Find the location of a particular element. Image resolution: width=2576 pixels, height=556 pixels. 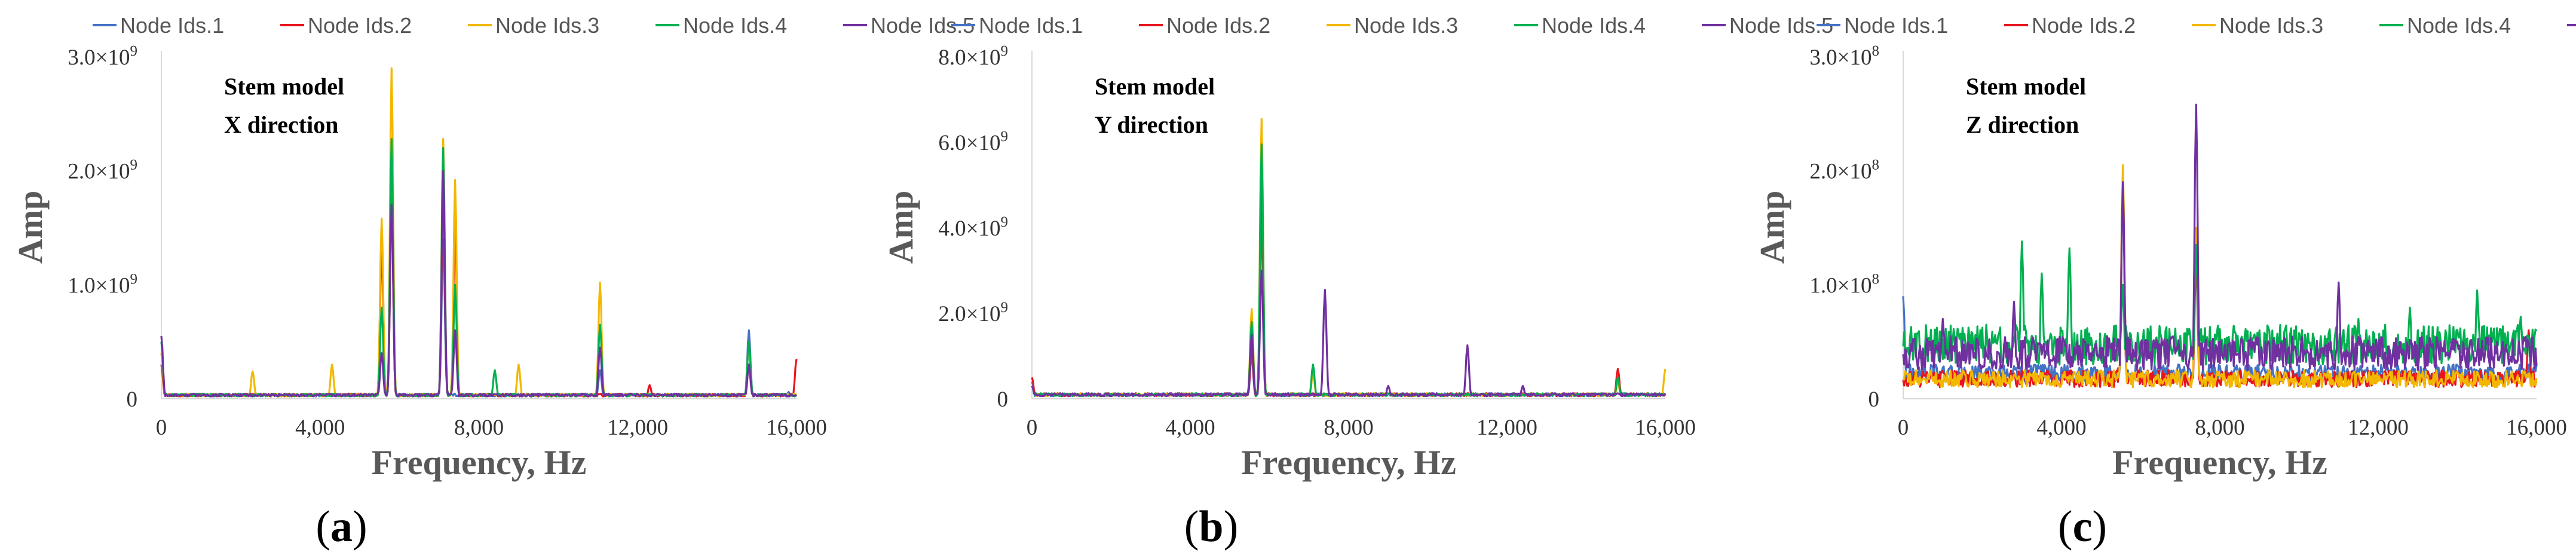

panel-label: (a) is located at coordinates (342, 526).